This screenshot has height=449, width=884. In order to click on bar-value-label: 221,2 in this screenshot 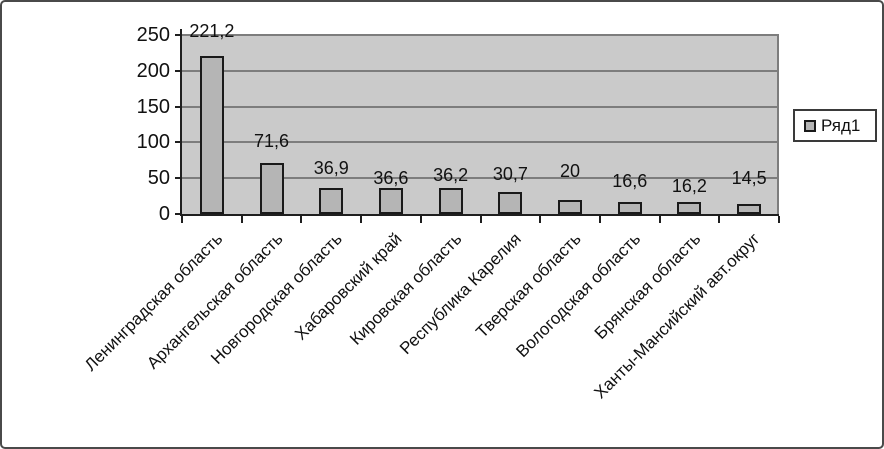, I will do `click(212, 30)`.